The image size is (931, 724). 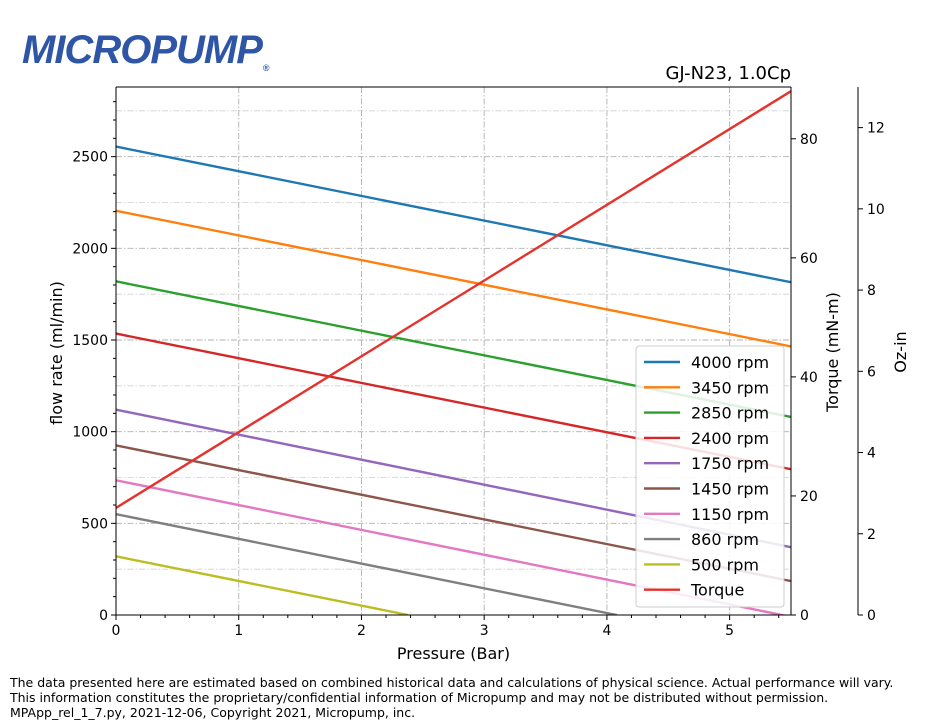 What do you see at coordinates (262, 585) in the screenshot?
I see `series-line-500-rpm` at bounding box center [262, 585].